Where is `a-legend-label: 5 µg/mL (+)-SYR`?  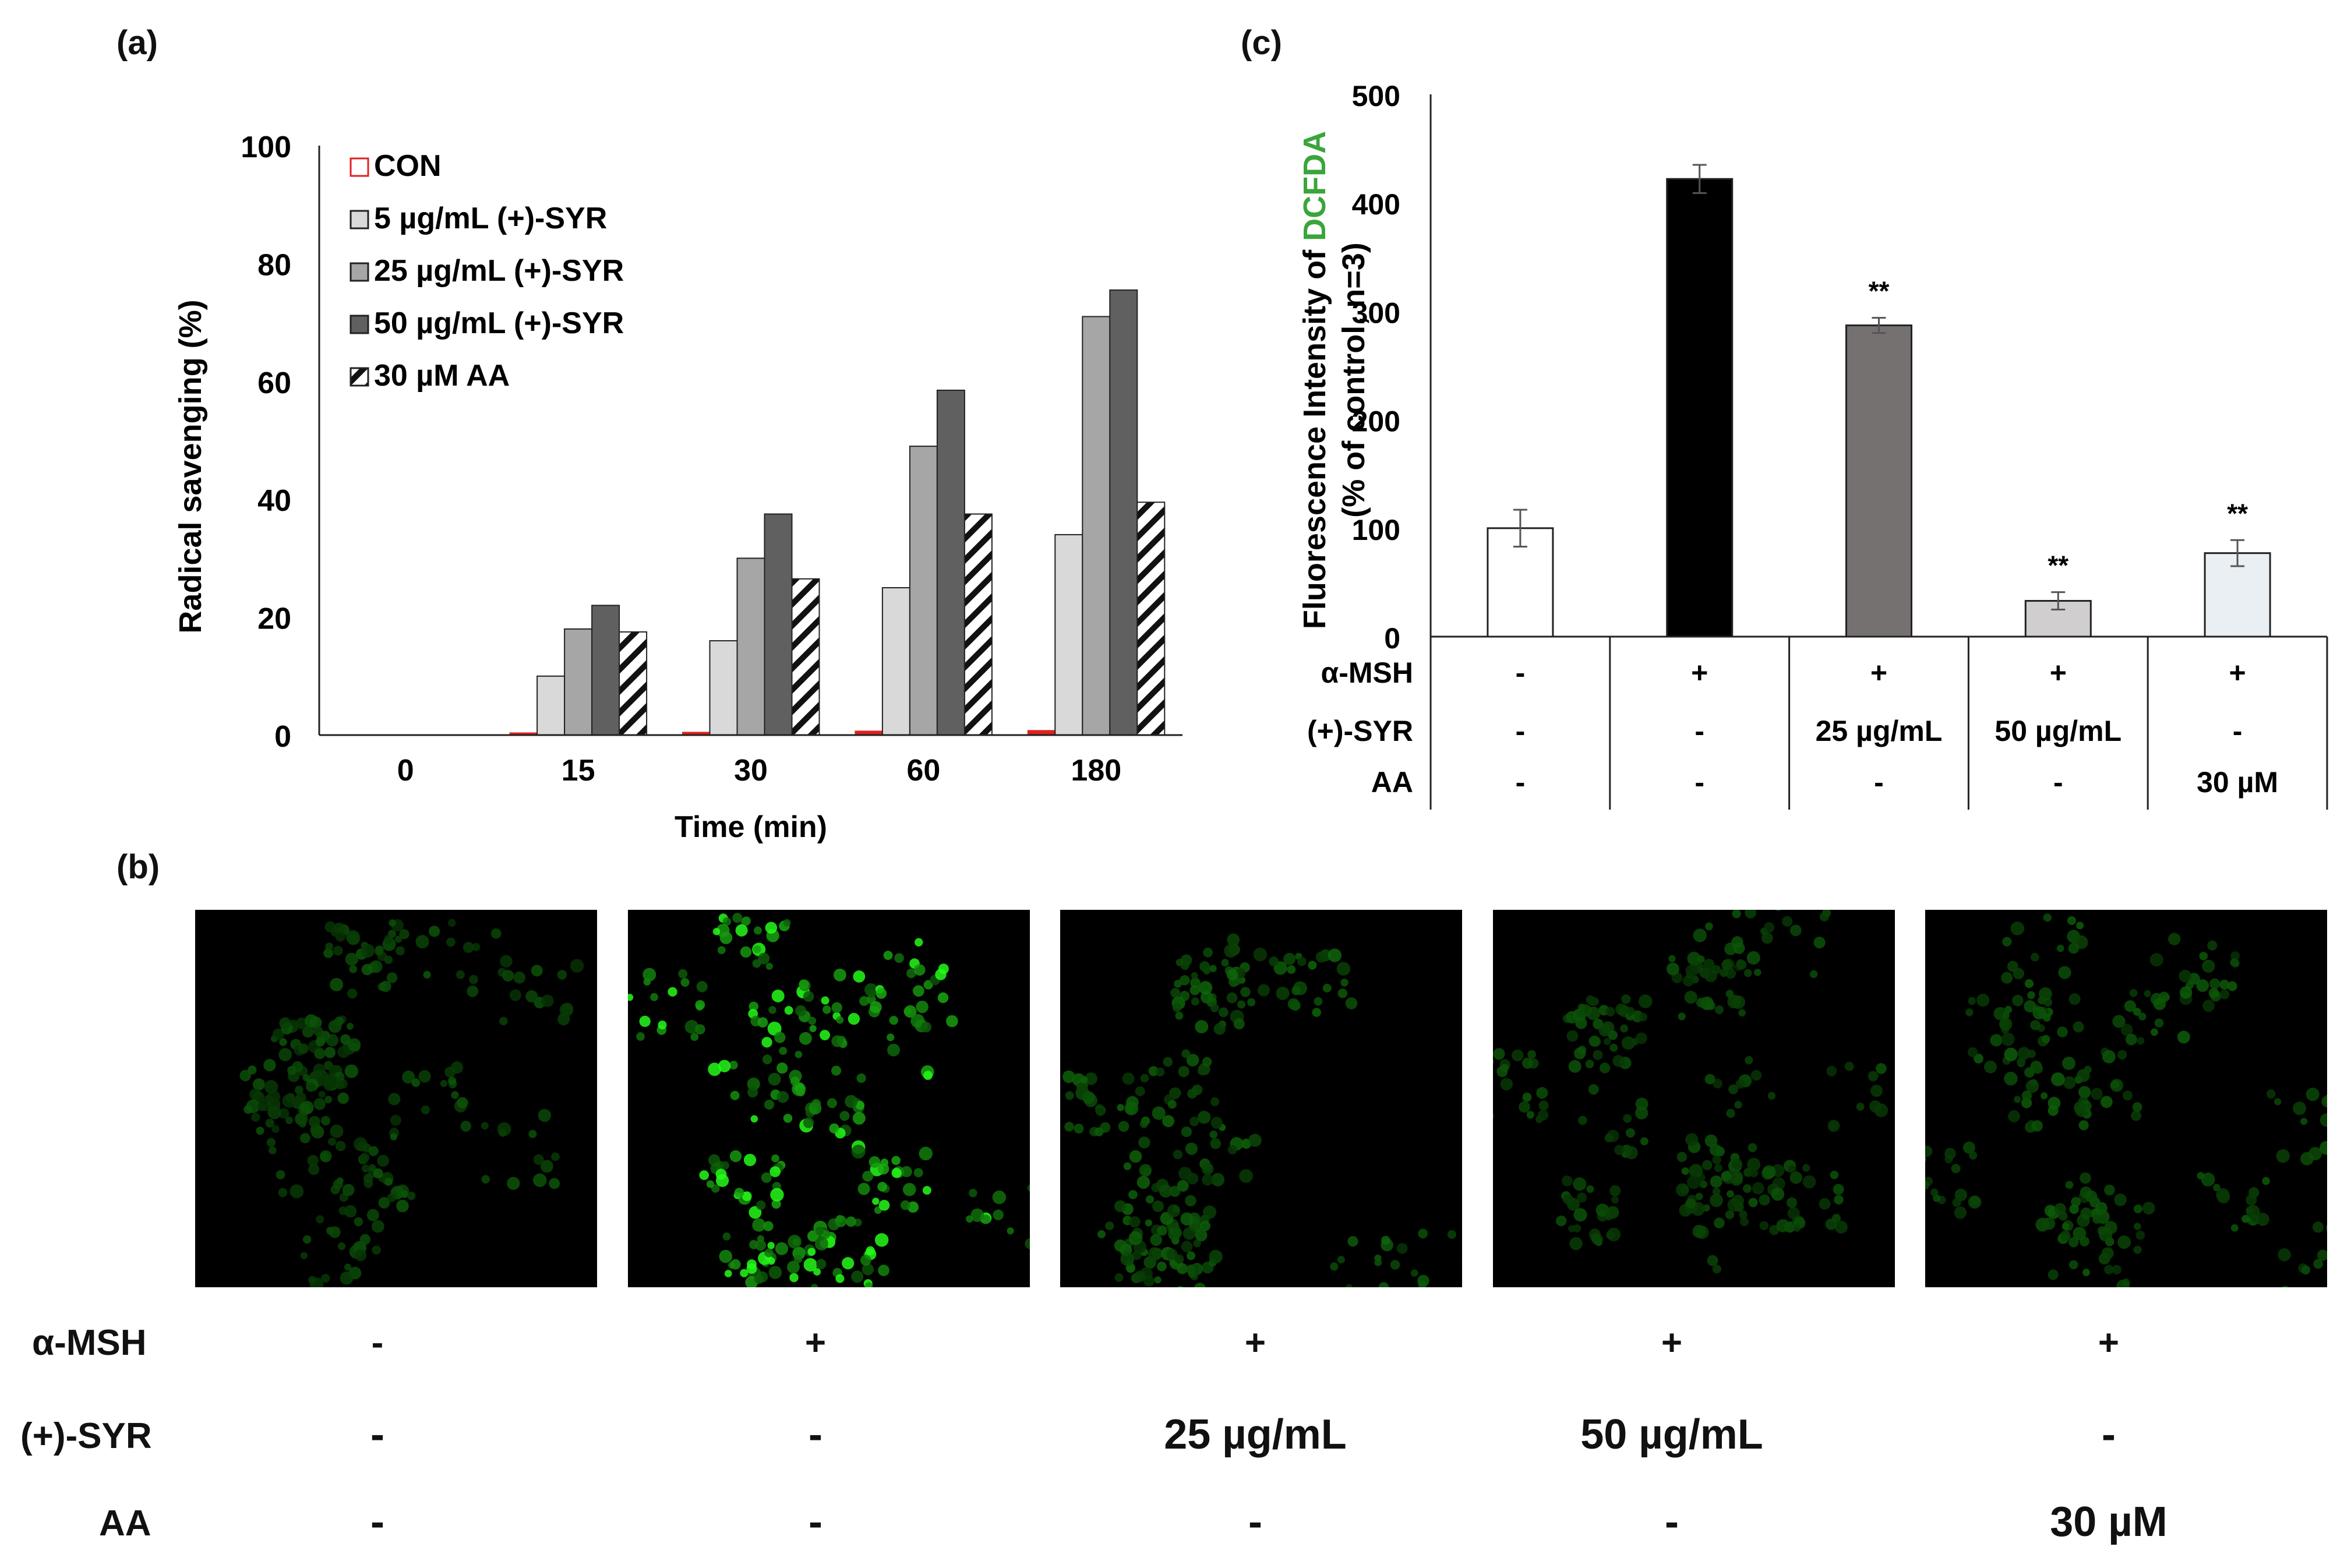
a-legend-label: 5 µg/mL (+)-SYR is located at coordinates (490, 218).